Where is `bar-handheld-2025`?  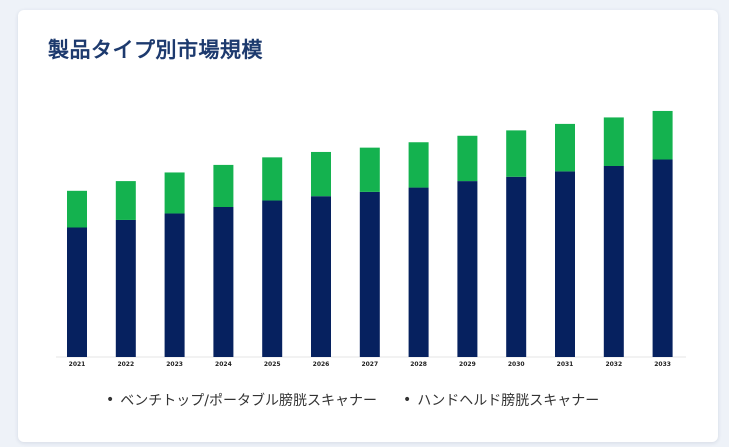
bar-handheld-2025 is located at coordinates (272, 179).